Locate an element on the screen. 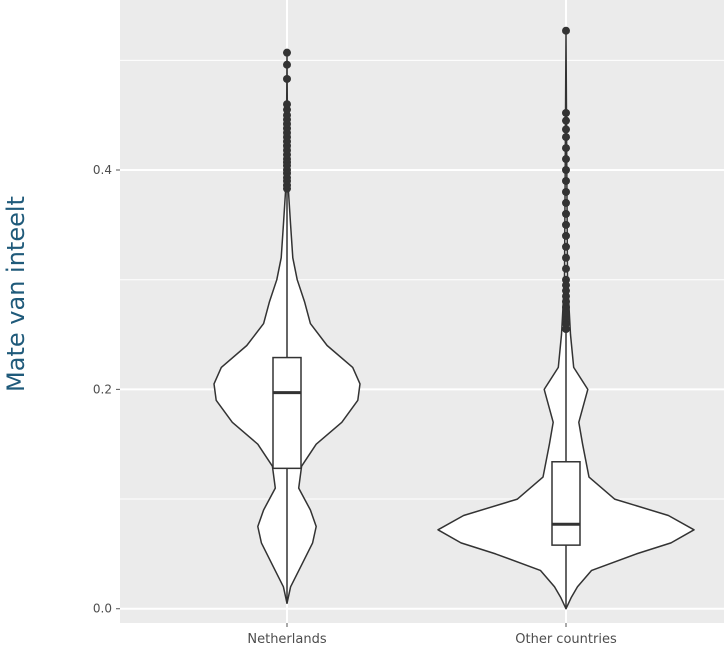  x-tick-label: Other countries is located at coordinates (566, 639).